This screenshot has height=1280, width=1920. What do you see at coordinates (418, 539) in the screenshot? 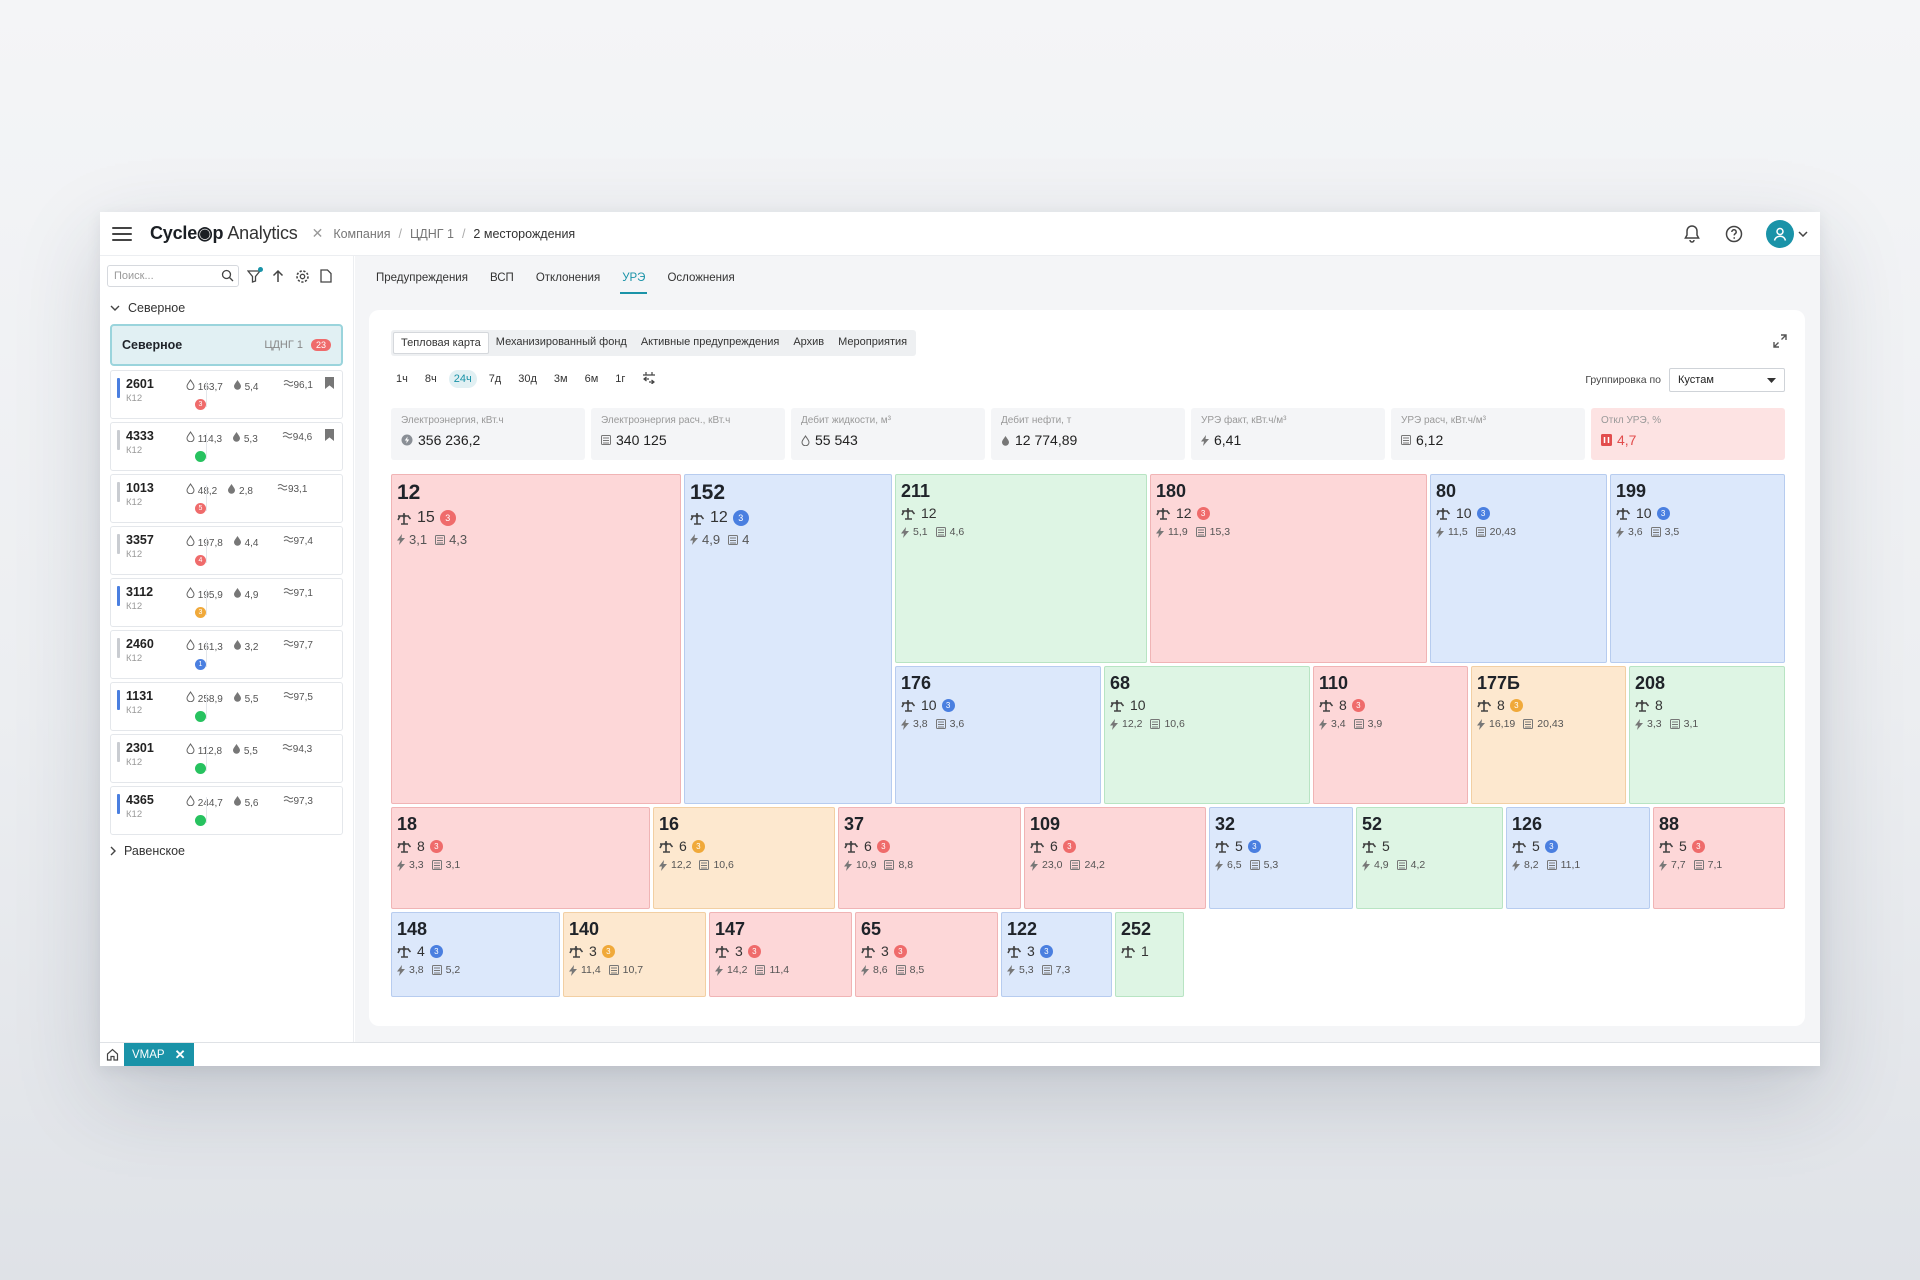
I see `cluster-ure-fact: 3,1` at bounding box center [418, 539].